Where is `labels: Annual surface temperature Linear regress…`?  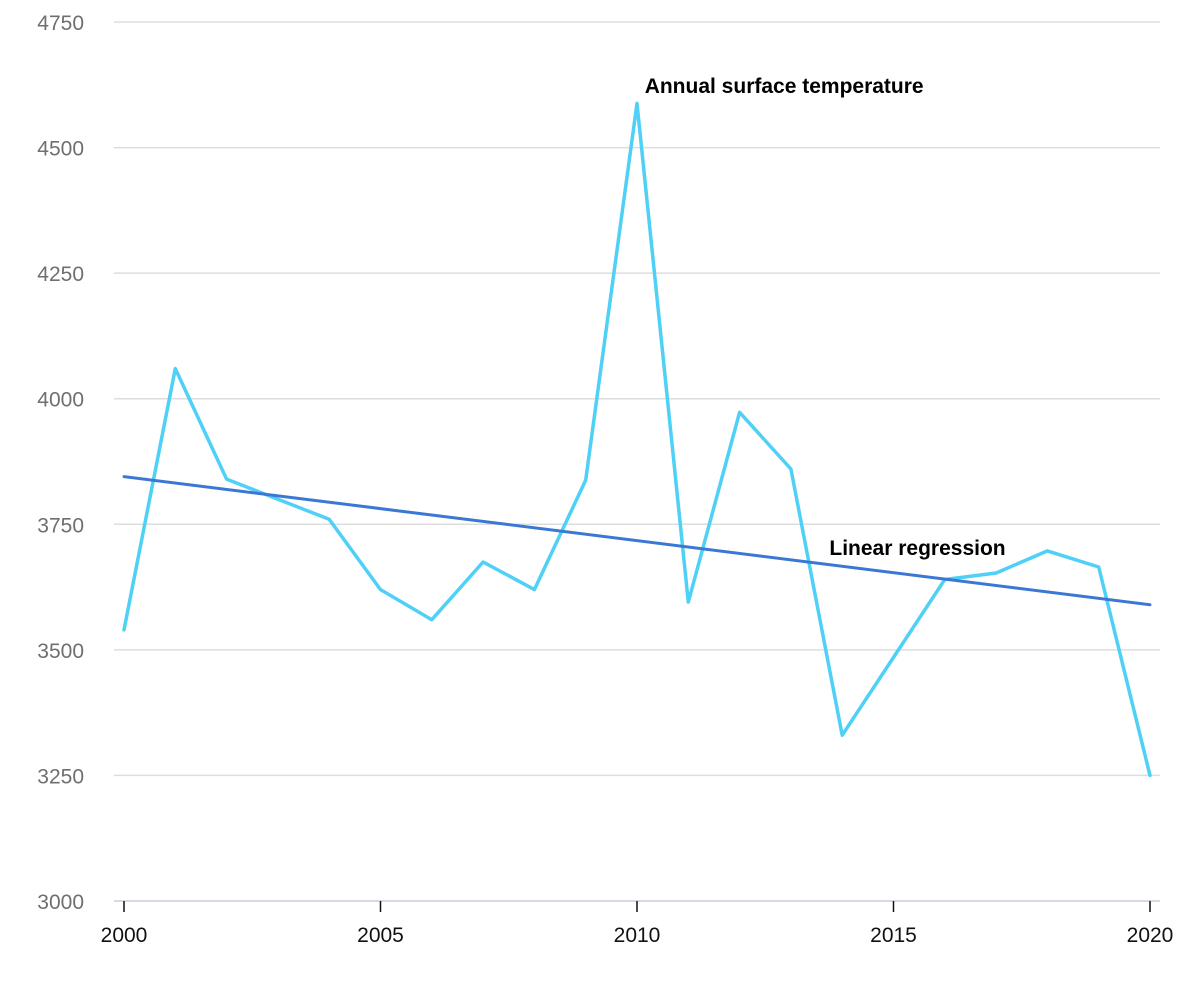 labels: Annual surface temperature Linear regress… is located at coordinates (825, 317).